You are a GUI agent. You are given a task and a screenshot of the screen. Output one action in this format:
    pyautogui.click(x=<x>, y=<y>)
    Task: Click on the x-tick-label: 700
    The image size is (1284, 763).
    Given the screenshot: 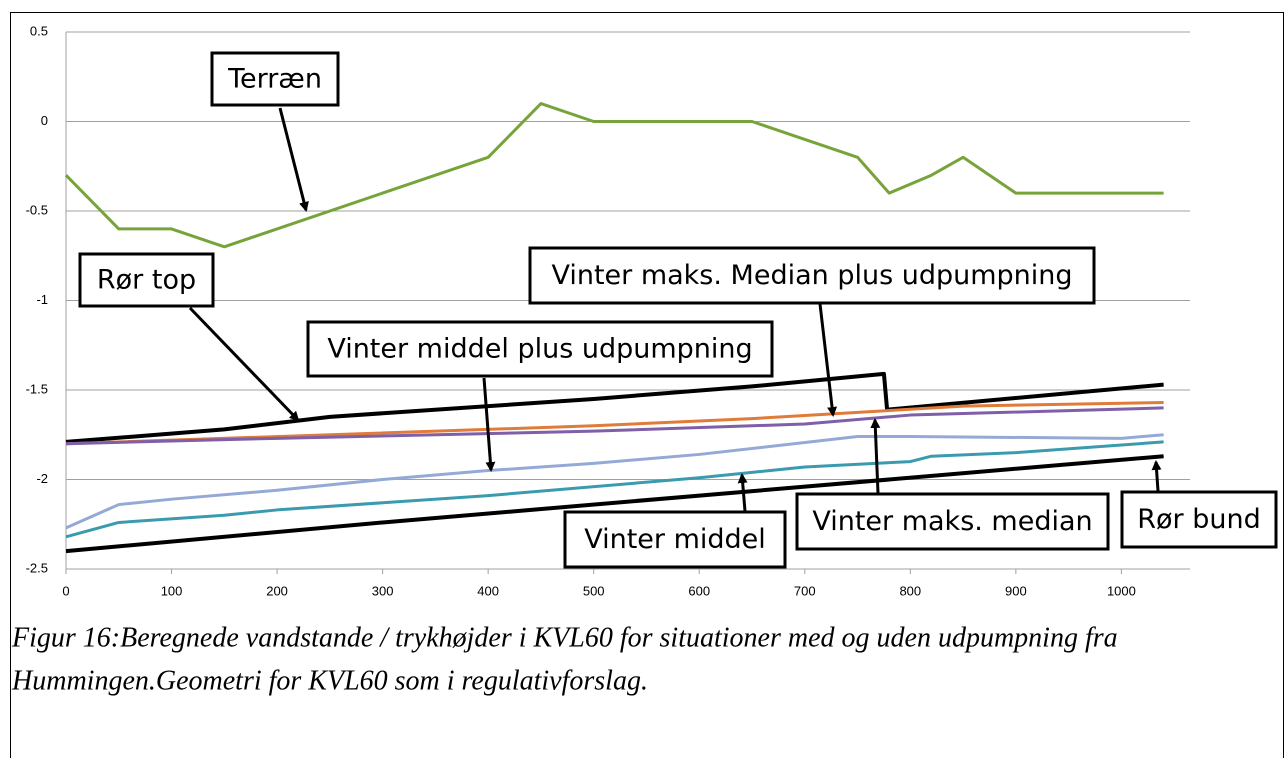 What is the action you would take?
    pyautogui.click(x=805, y=590)
    